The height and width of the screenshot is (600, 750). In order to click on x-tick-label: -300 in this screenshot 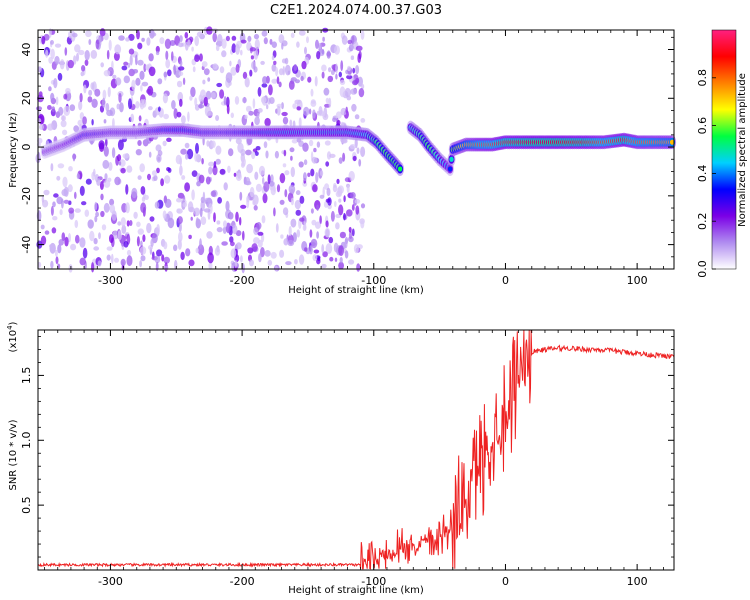, I will do `click(110, 280)`.